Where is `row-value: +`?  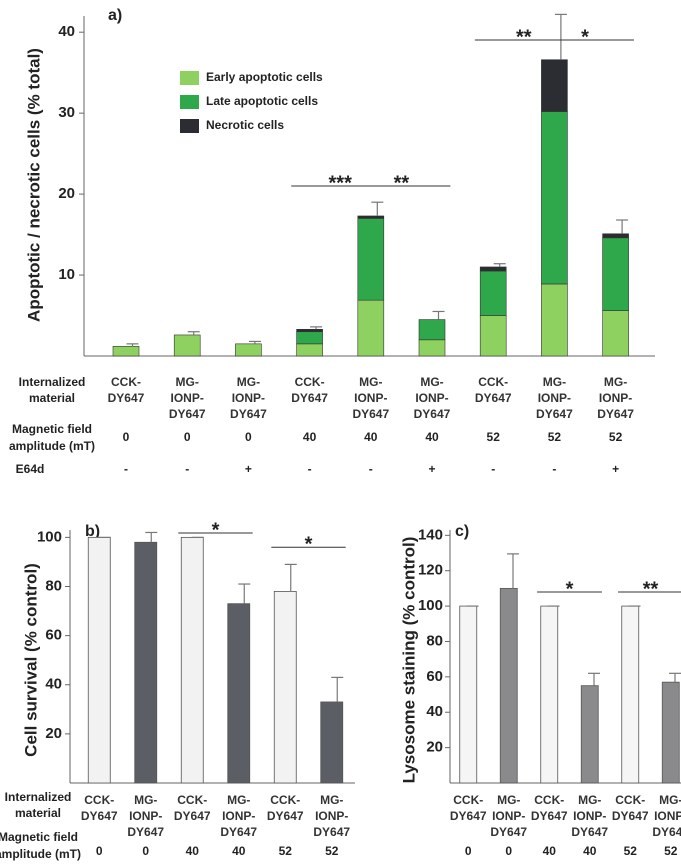
row-value: + is located at coordinates (431, 469).